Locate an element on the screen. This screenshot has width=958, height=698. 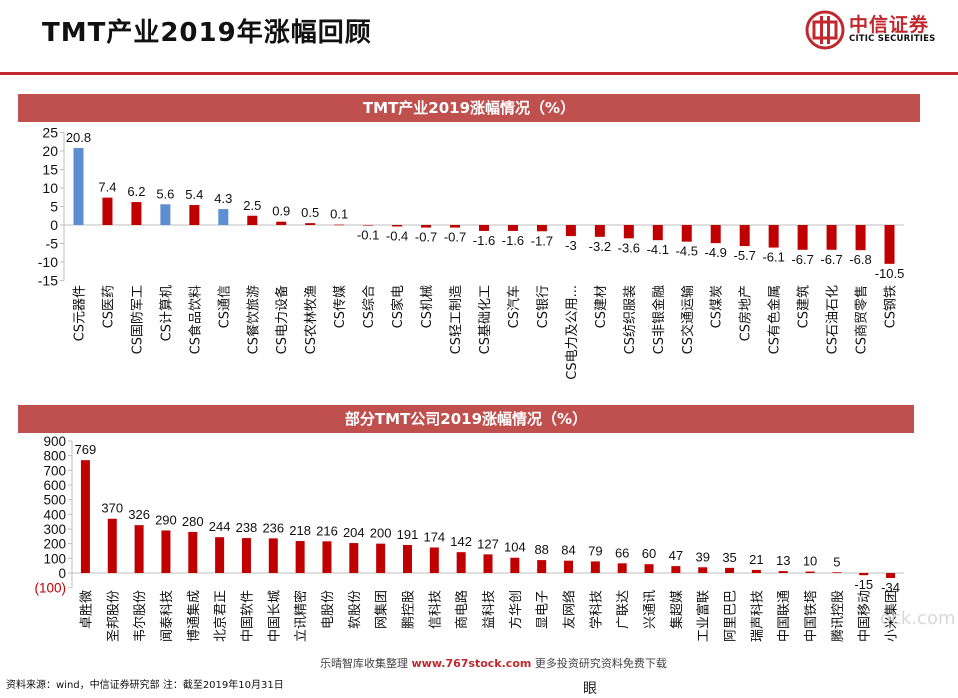
industry-y-tick-label: 25 is located at coordinates (50, 133).